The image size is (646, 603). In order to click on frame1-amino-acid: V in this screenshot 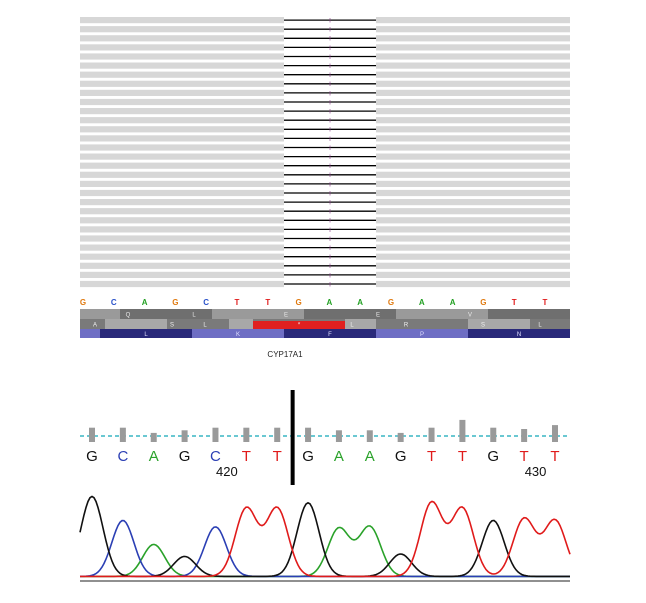, I will do `click(470, 316)`.